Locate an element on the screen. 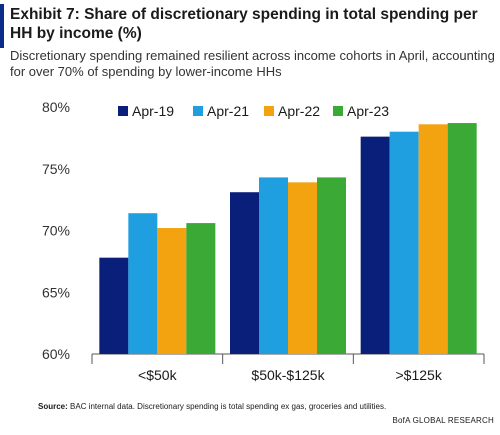 Image resolution: width=500 pixels, height=435 pixels. legend-label: Apr-19 is located at coordinates (153, 111).